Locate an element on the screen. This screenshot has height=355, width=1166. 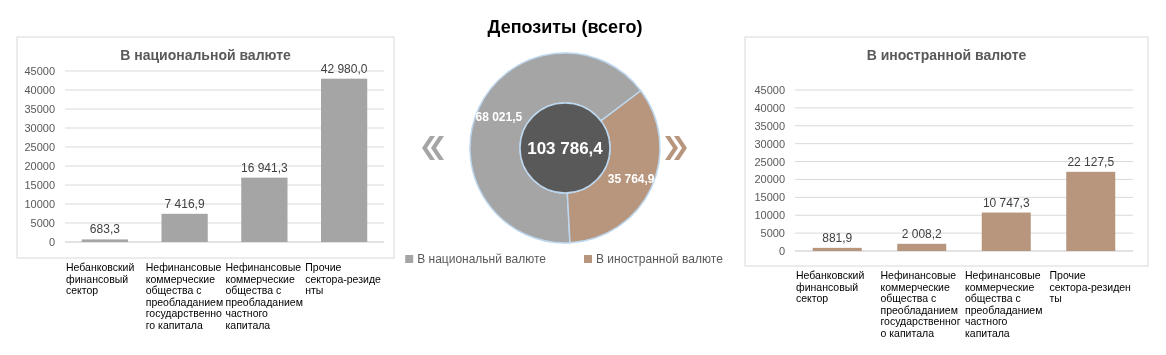
data-label: 16 941,3 is located at coordinates (265, 167).